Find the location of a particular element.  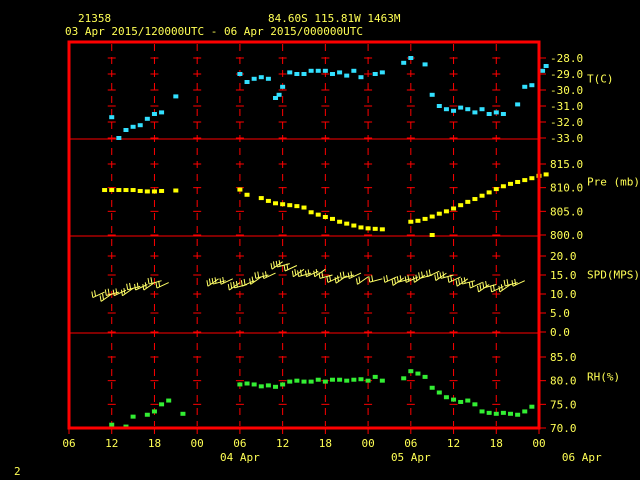

y-tick-label: 0.0 is located at coordinates (560, 332).